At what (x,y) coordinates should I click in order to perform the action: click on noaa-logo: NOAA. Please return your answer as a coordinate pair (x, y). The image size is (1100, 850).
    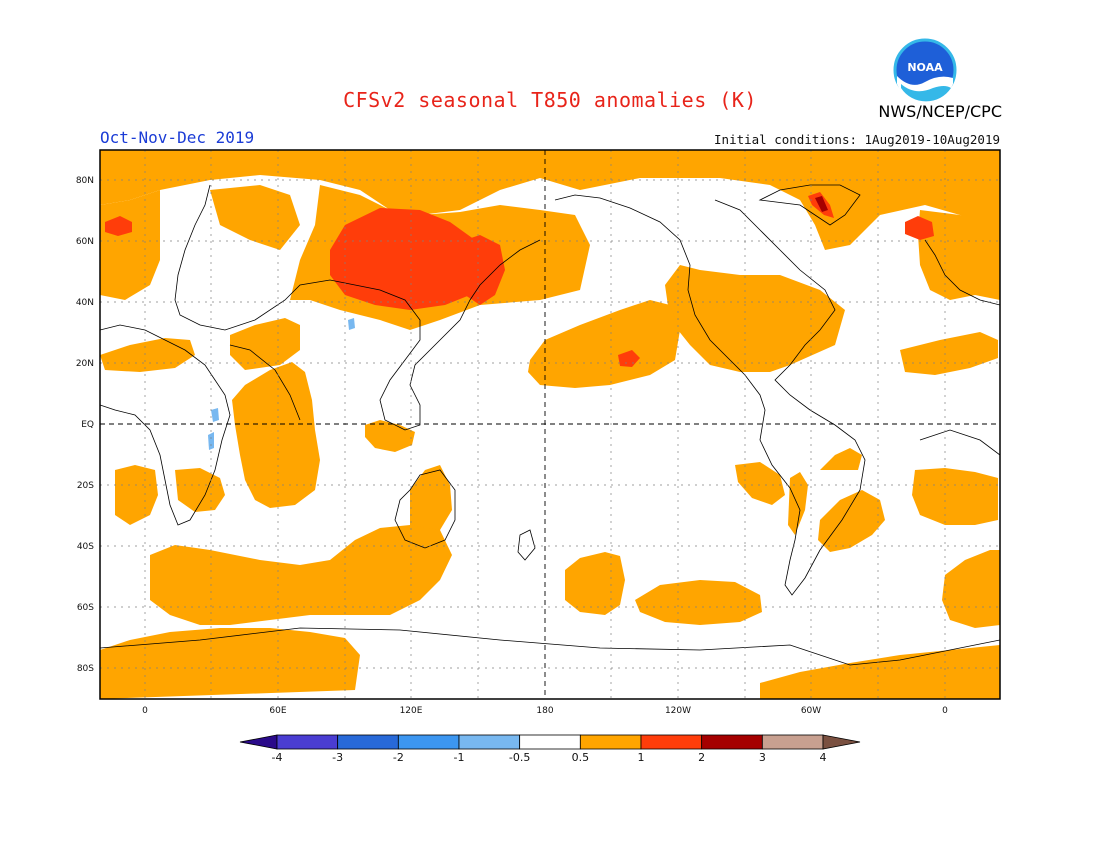
    Looking at the image, I should click on (925, 72).